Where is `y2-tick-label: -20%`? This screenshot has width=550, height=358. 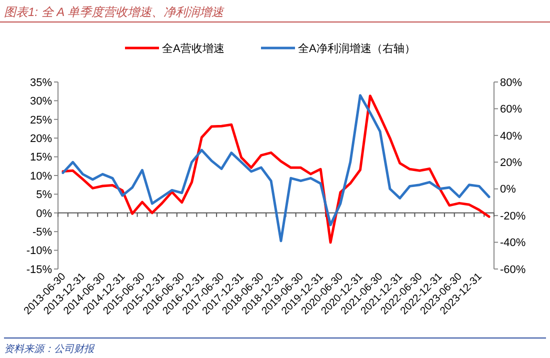 y2-tick-label: -20% is located at coordinates (513, 216).